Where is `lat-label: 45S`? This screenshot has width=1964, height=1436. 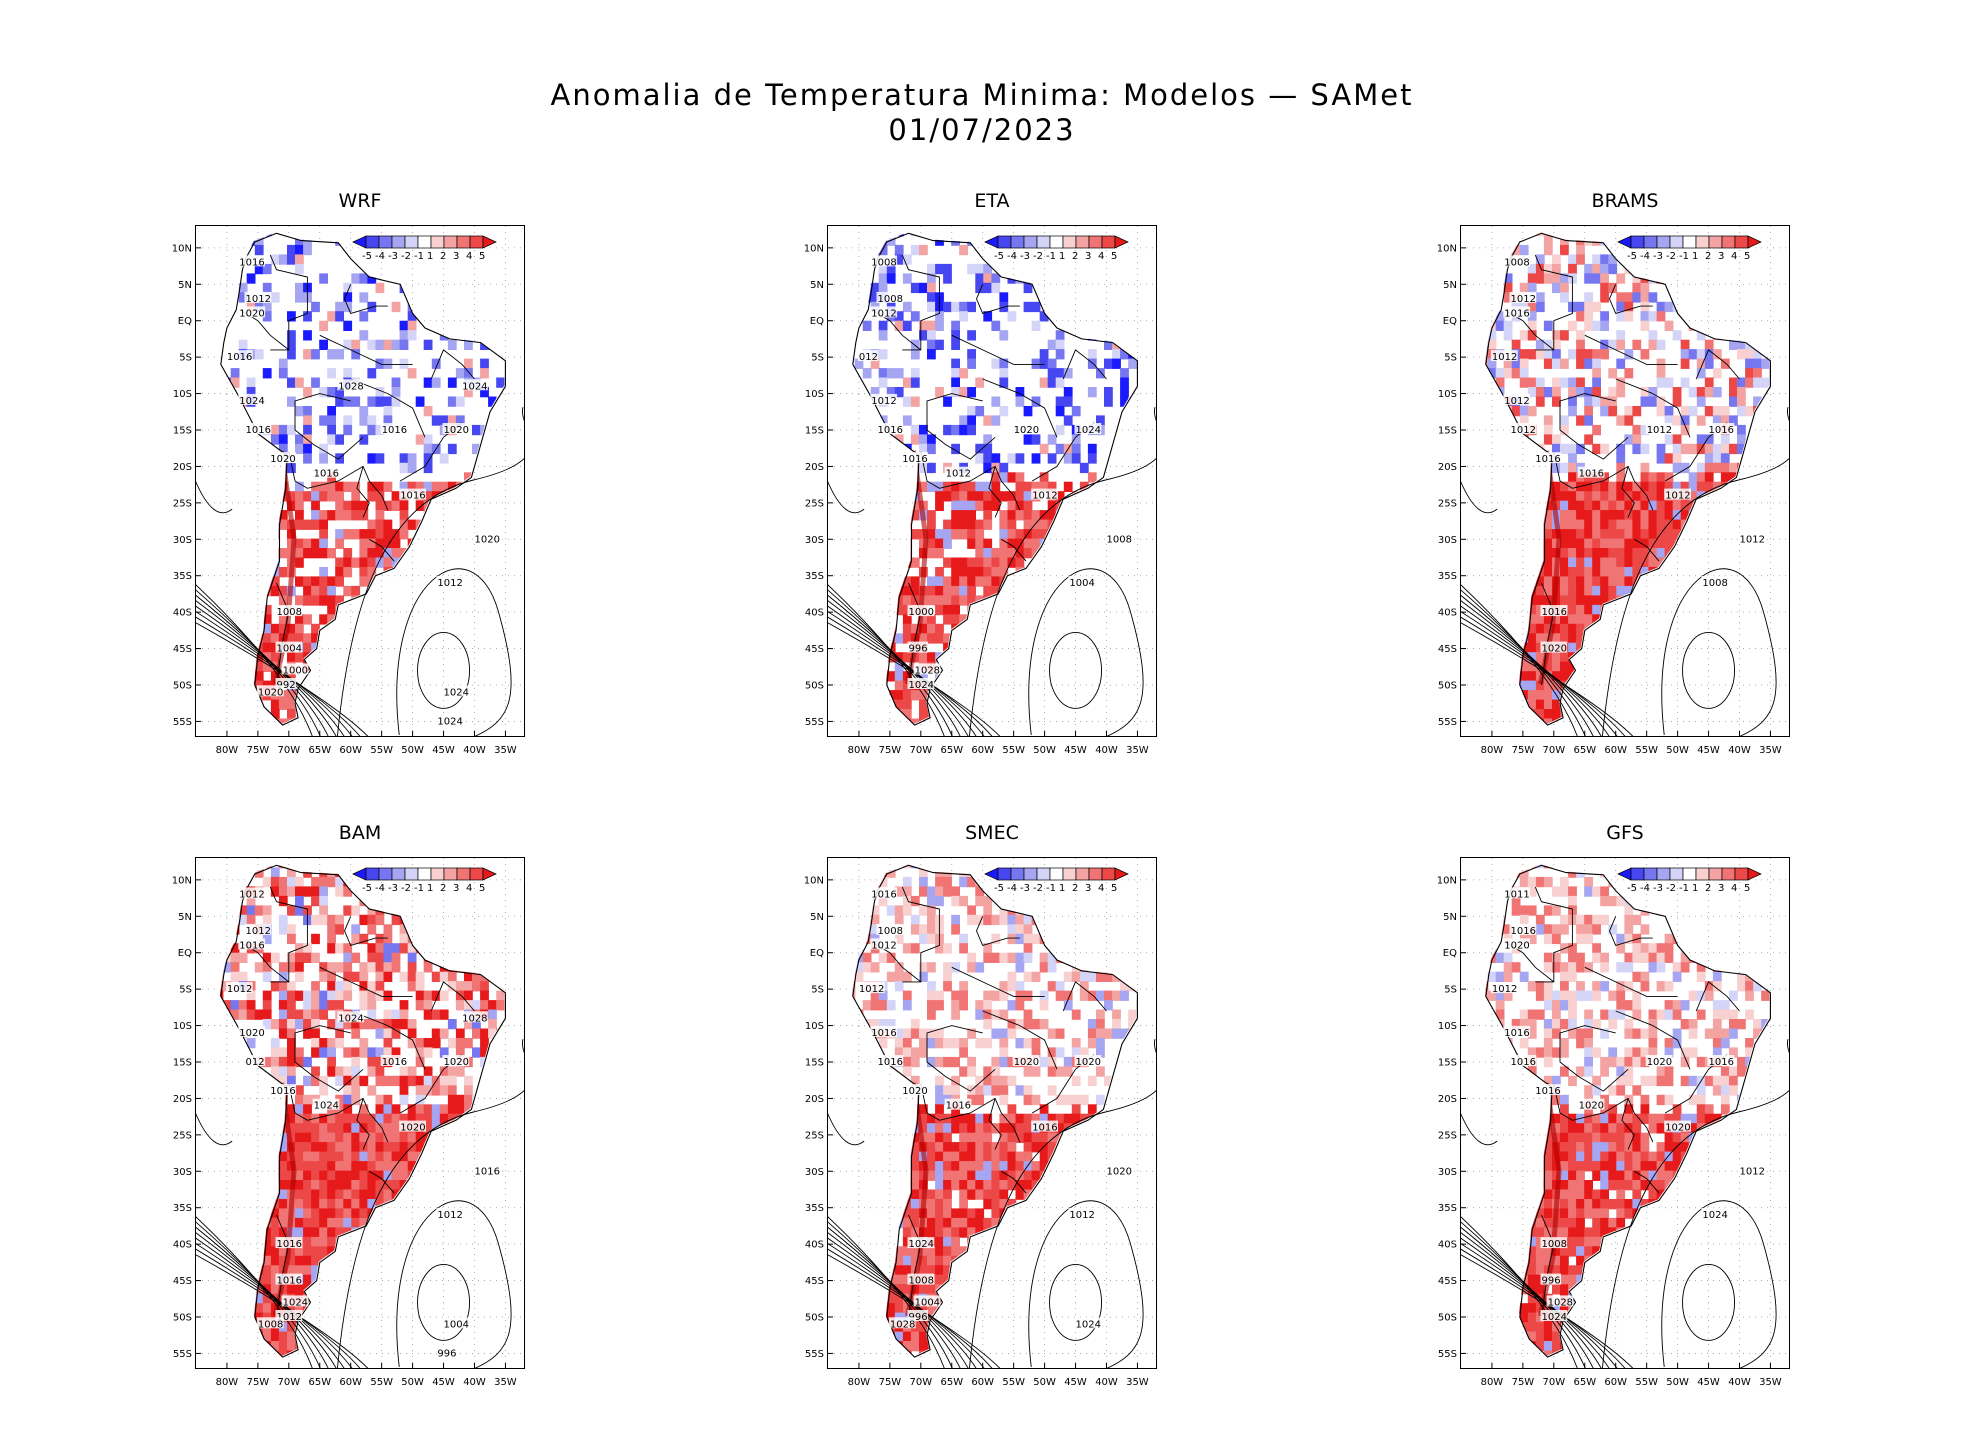 lat-label: 45S is located at coordinates (814, 649).